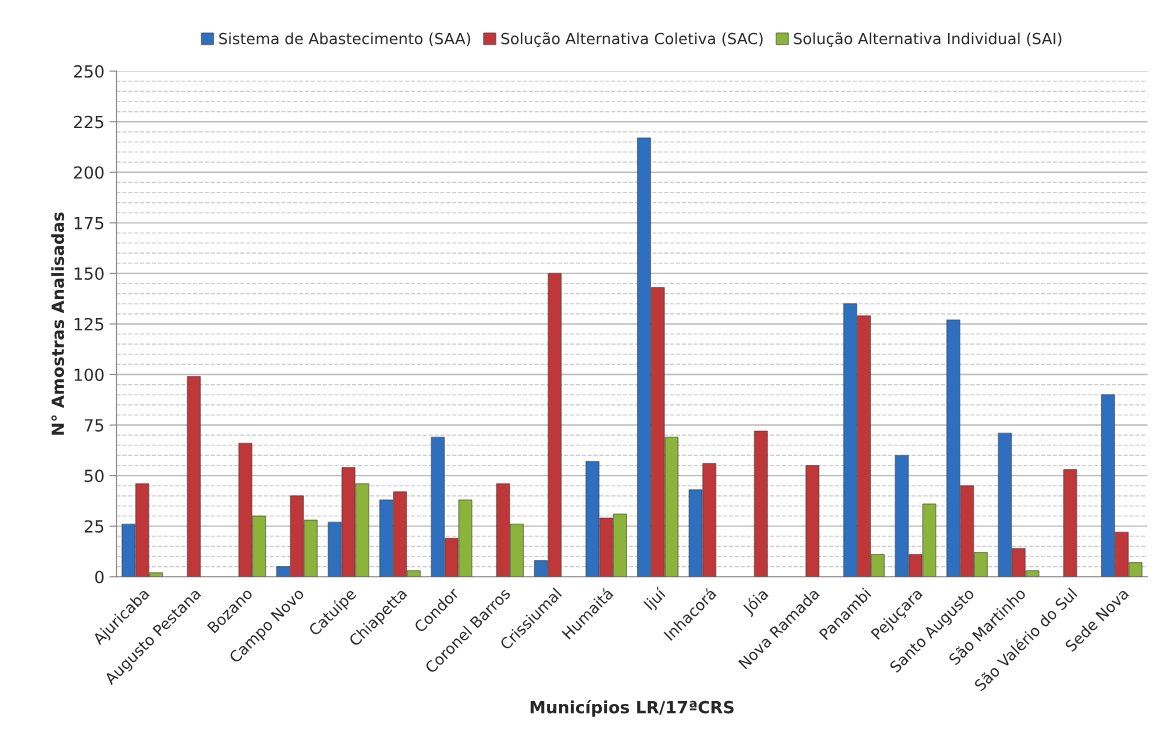  What do you see at coordinates (89, 122) in the screenshot?
I see `y-tick-label: 225` at bounding box center [89, 122].